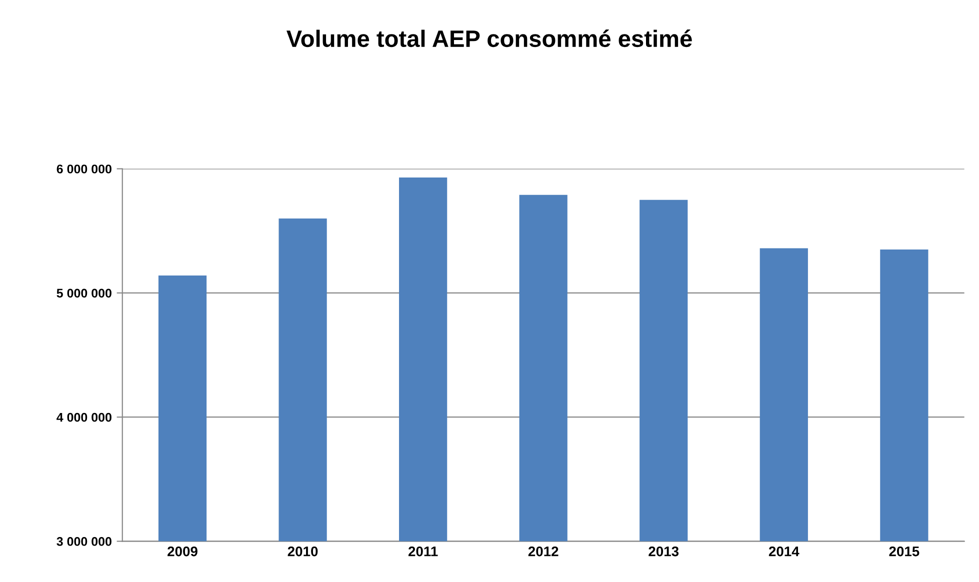  I want to click on y-tick-label: 4 000 000, so click(84, 417).